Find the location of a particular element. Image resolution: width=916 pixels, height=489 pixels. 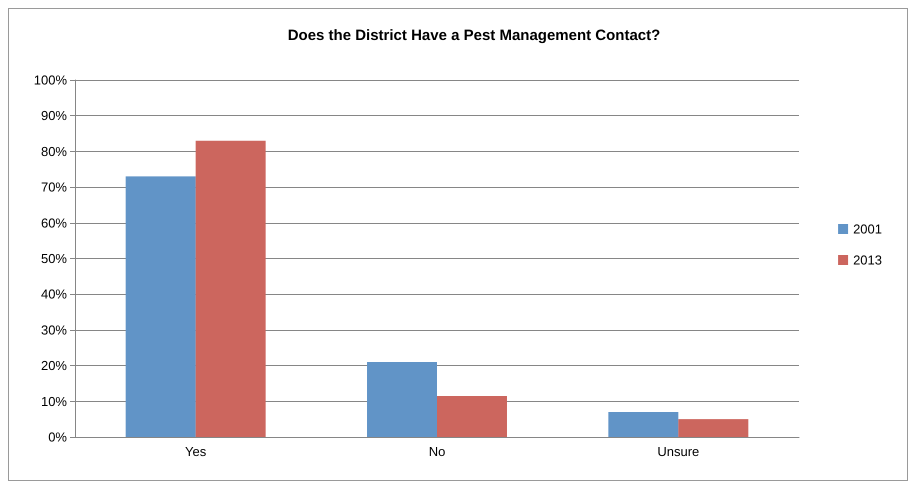

y-tick-label: 80% is located at coordinates (54, 151).